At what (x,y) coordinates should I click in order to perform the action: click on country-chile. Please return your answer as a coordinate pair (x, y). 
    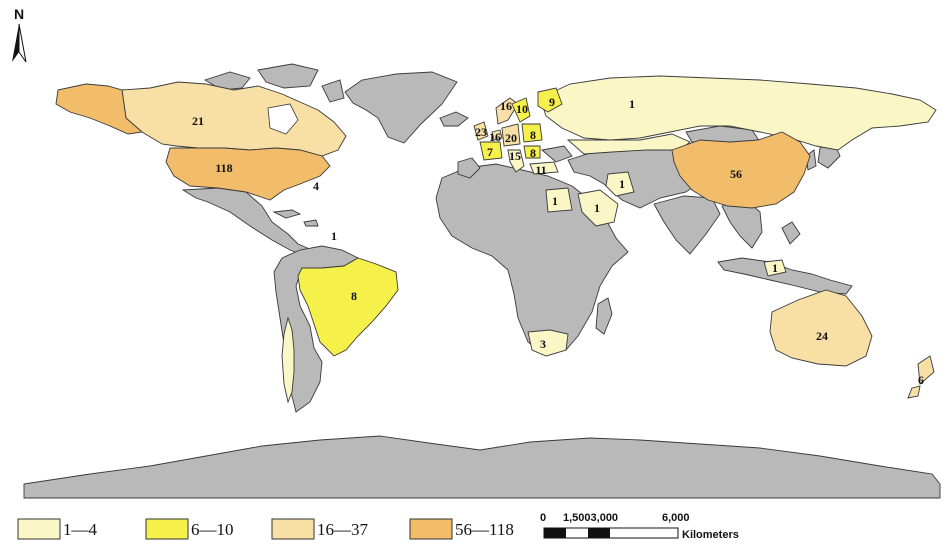
    Looking at the image, I should click on (288, 360).